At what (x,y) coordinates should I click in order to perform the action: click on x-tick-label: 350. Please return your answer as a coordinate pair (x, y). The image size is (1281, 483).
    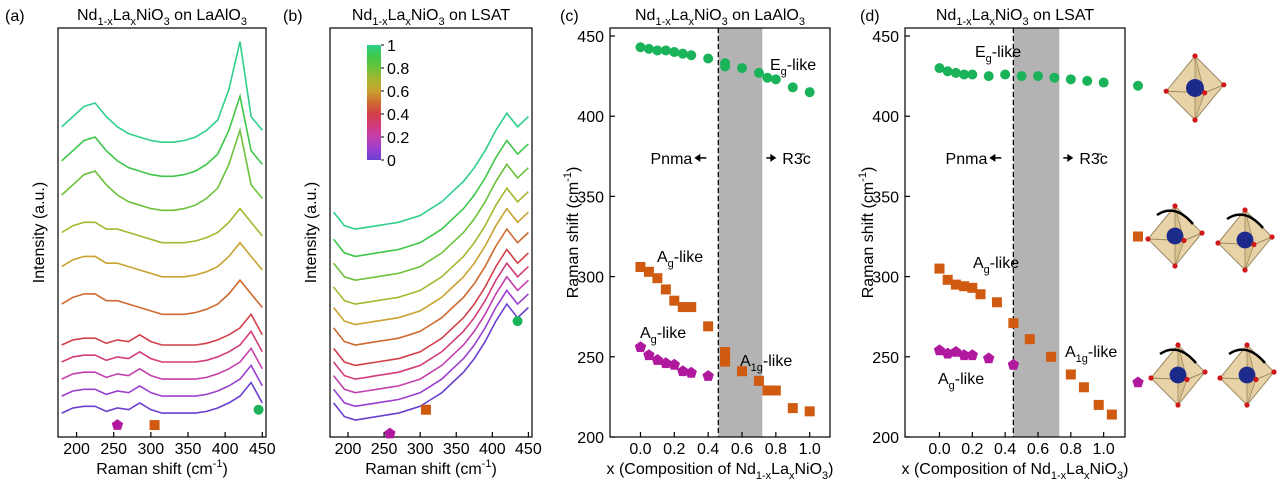
    Looking at the image, I should click on (456, 449).